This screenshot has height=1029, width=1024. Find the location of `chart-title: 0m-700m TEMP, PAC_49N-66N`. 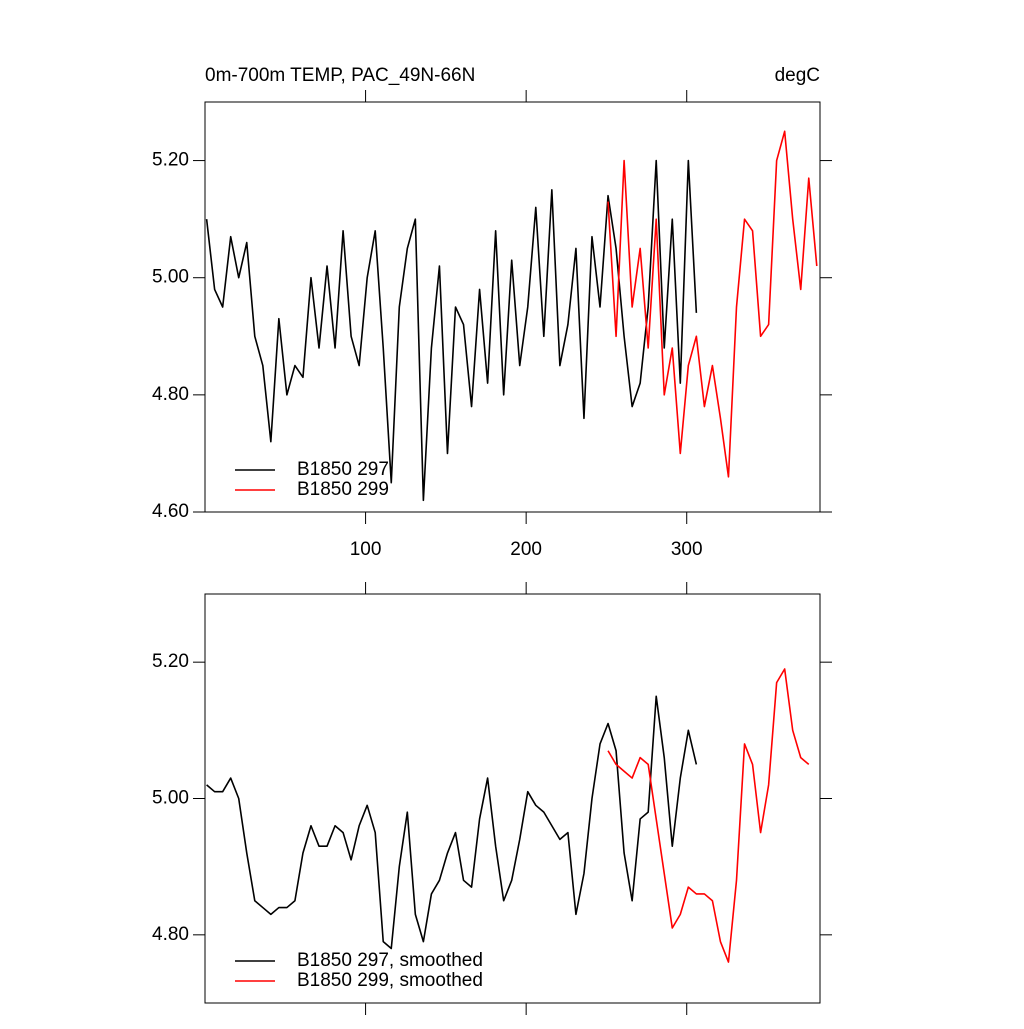

chart-title: 0m-700m TEMP, PAC_49N-66N is located at coordinates (340, 75).